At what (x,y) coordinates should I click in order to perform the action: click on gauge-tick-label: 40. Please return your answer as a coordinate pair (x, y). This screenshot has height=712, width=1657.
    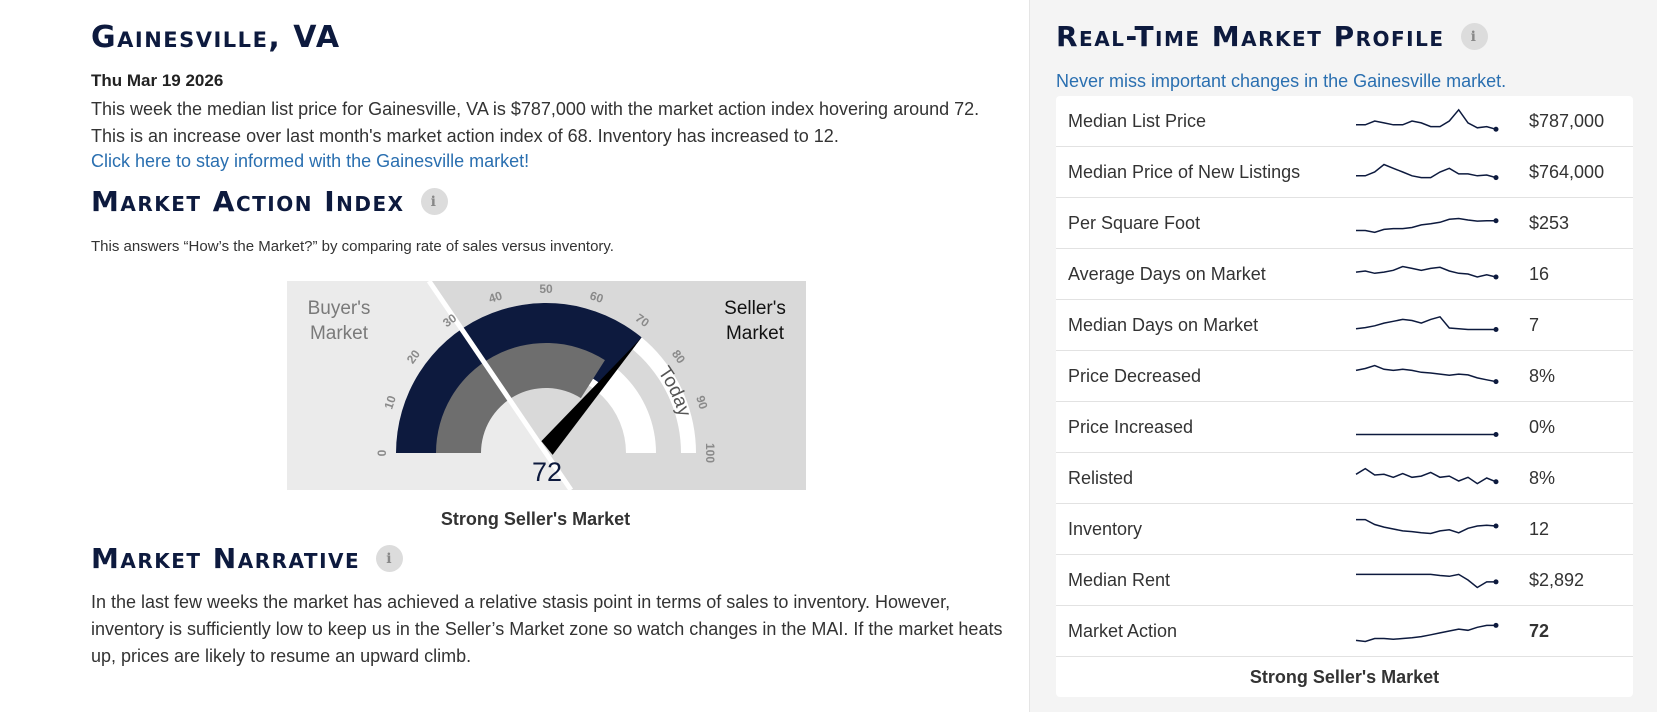
    Looking at the image, I should click on (495, 297).